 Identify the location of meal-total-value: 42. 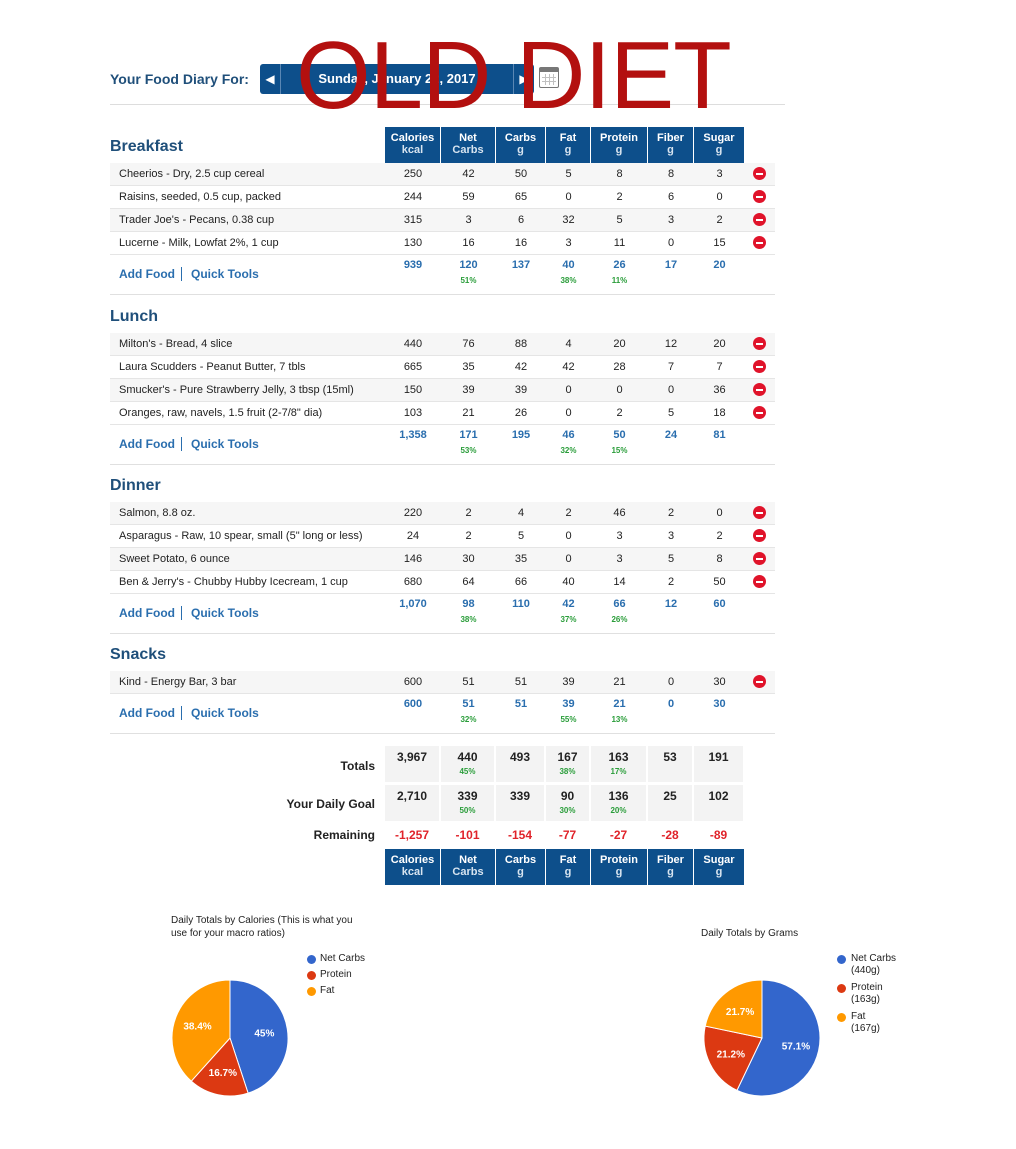
(568, 604).